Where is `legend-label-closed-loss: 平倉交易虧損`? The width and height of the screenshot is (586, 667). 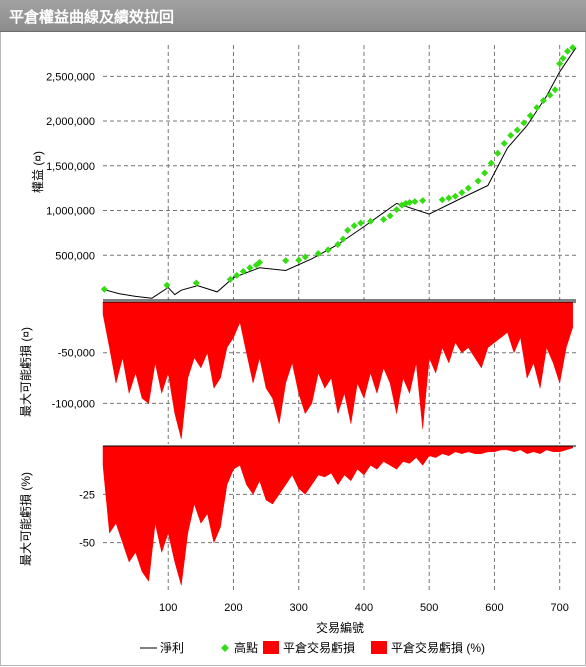
legend-label-closed-loss: 平倉交易虧損 is located at coordinates (319, 647).